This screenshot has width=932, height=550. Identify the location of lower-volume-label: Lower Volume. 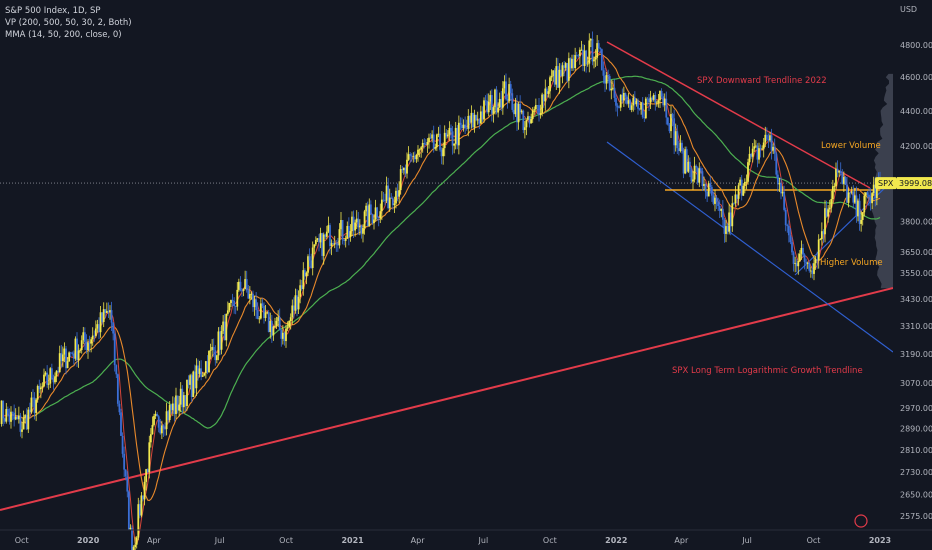
(851, 146).